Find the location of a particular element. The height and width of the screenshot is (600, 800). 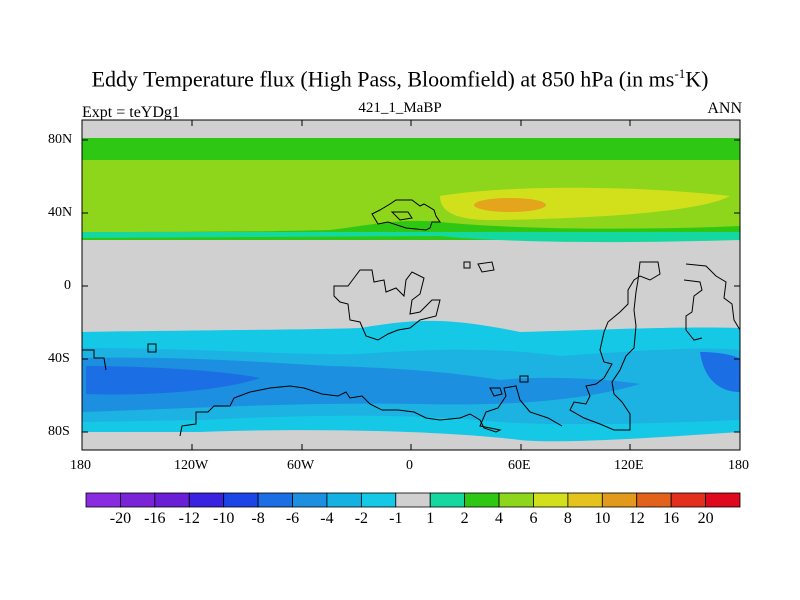

colorbar-label: 2 is located at coordinates (464, 518).